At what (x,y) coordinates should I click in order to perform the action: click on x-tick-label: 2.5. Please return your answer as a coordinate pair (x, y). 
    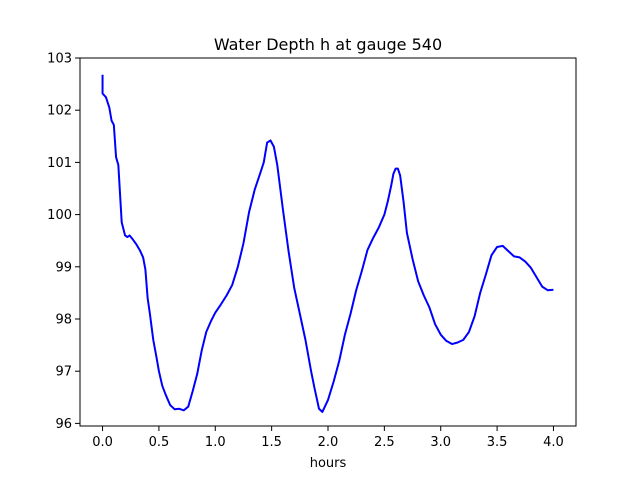
    Looking at the image, I should click on (384, 442).